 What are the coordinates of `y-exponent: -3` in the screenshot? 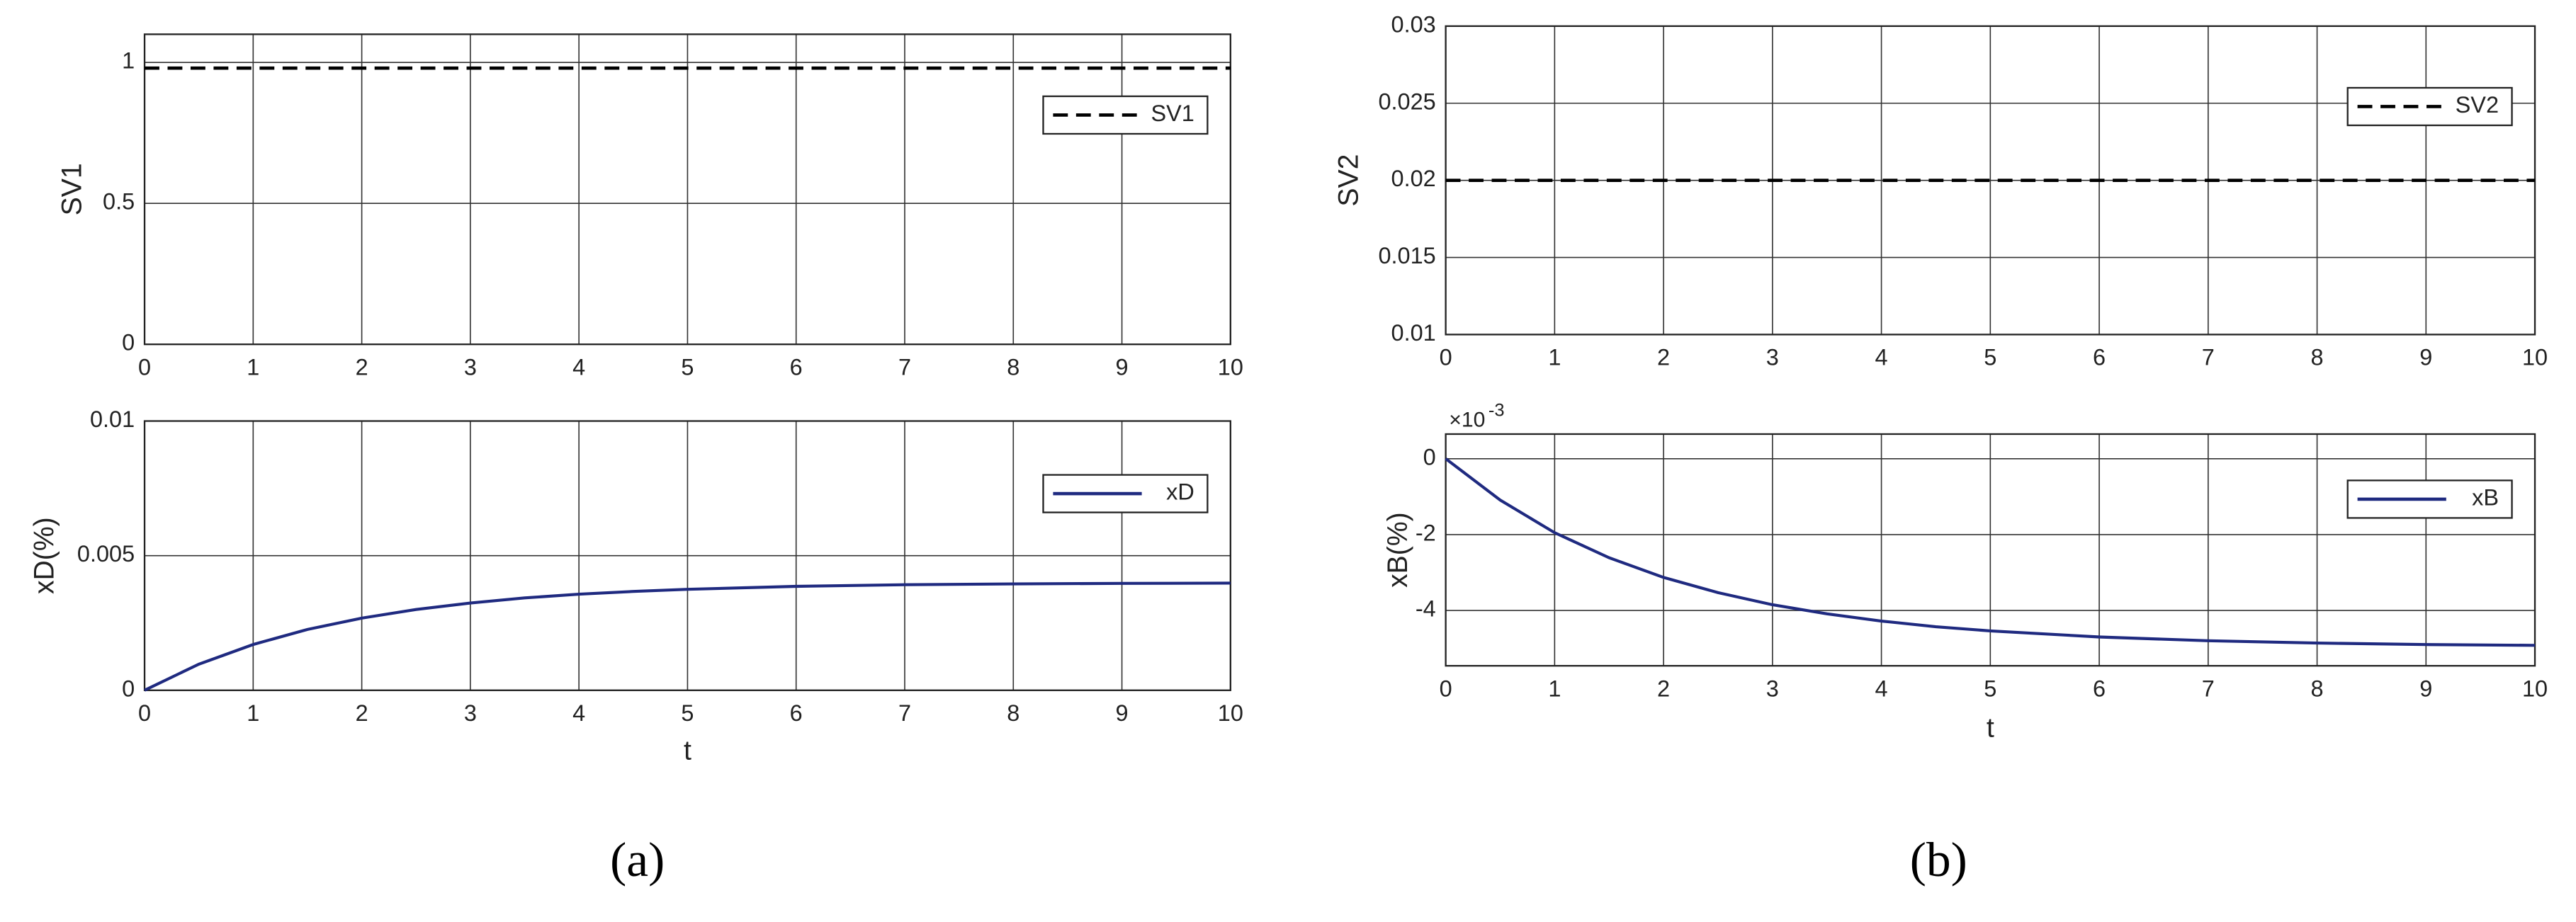 It's located at (1496, 410).